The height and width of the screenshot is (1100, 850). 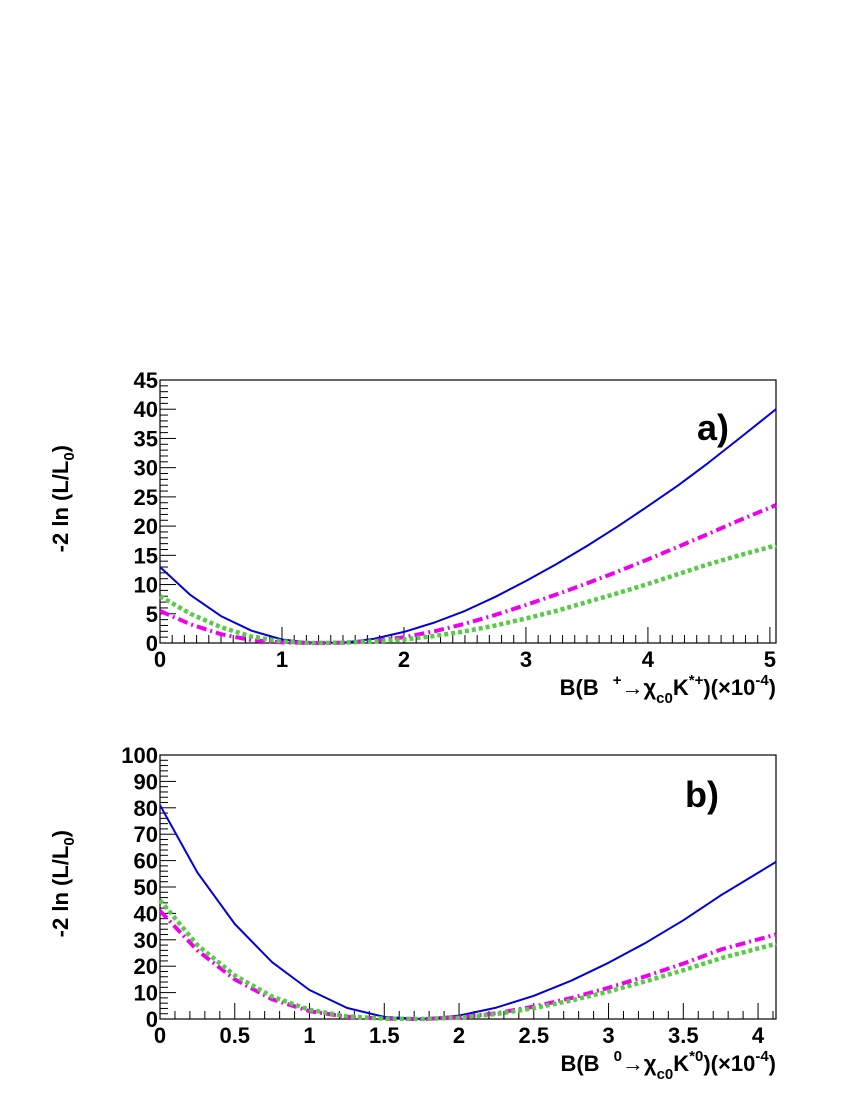 What do you see at coordinates (146, 438) in the screenshot?
I see `y-tick-label: 35` at bounding box center [146, 438].